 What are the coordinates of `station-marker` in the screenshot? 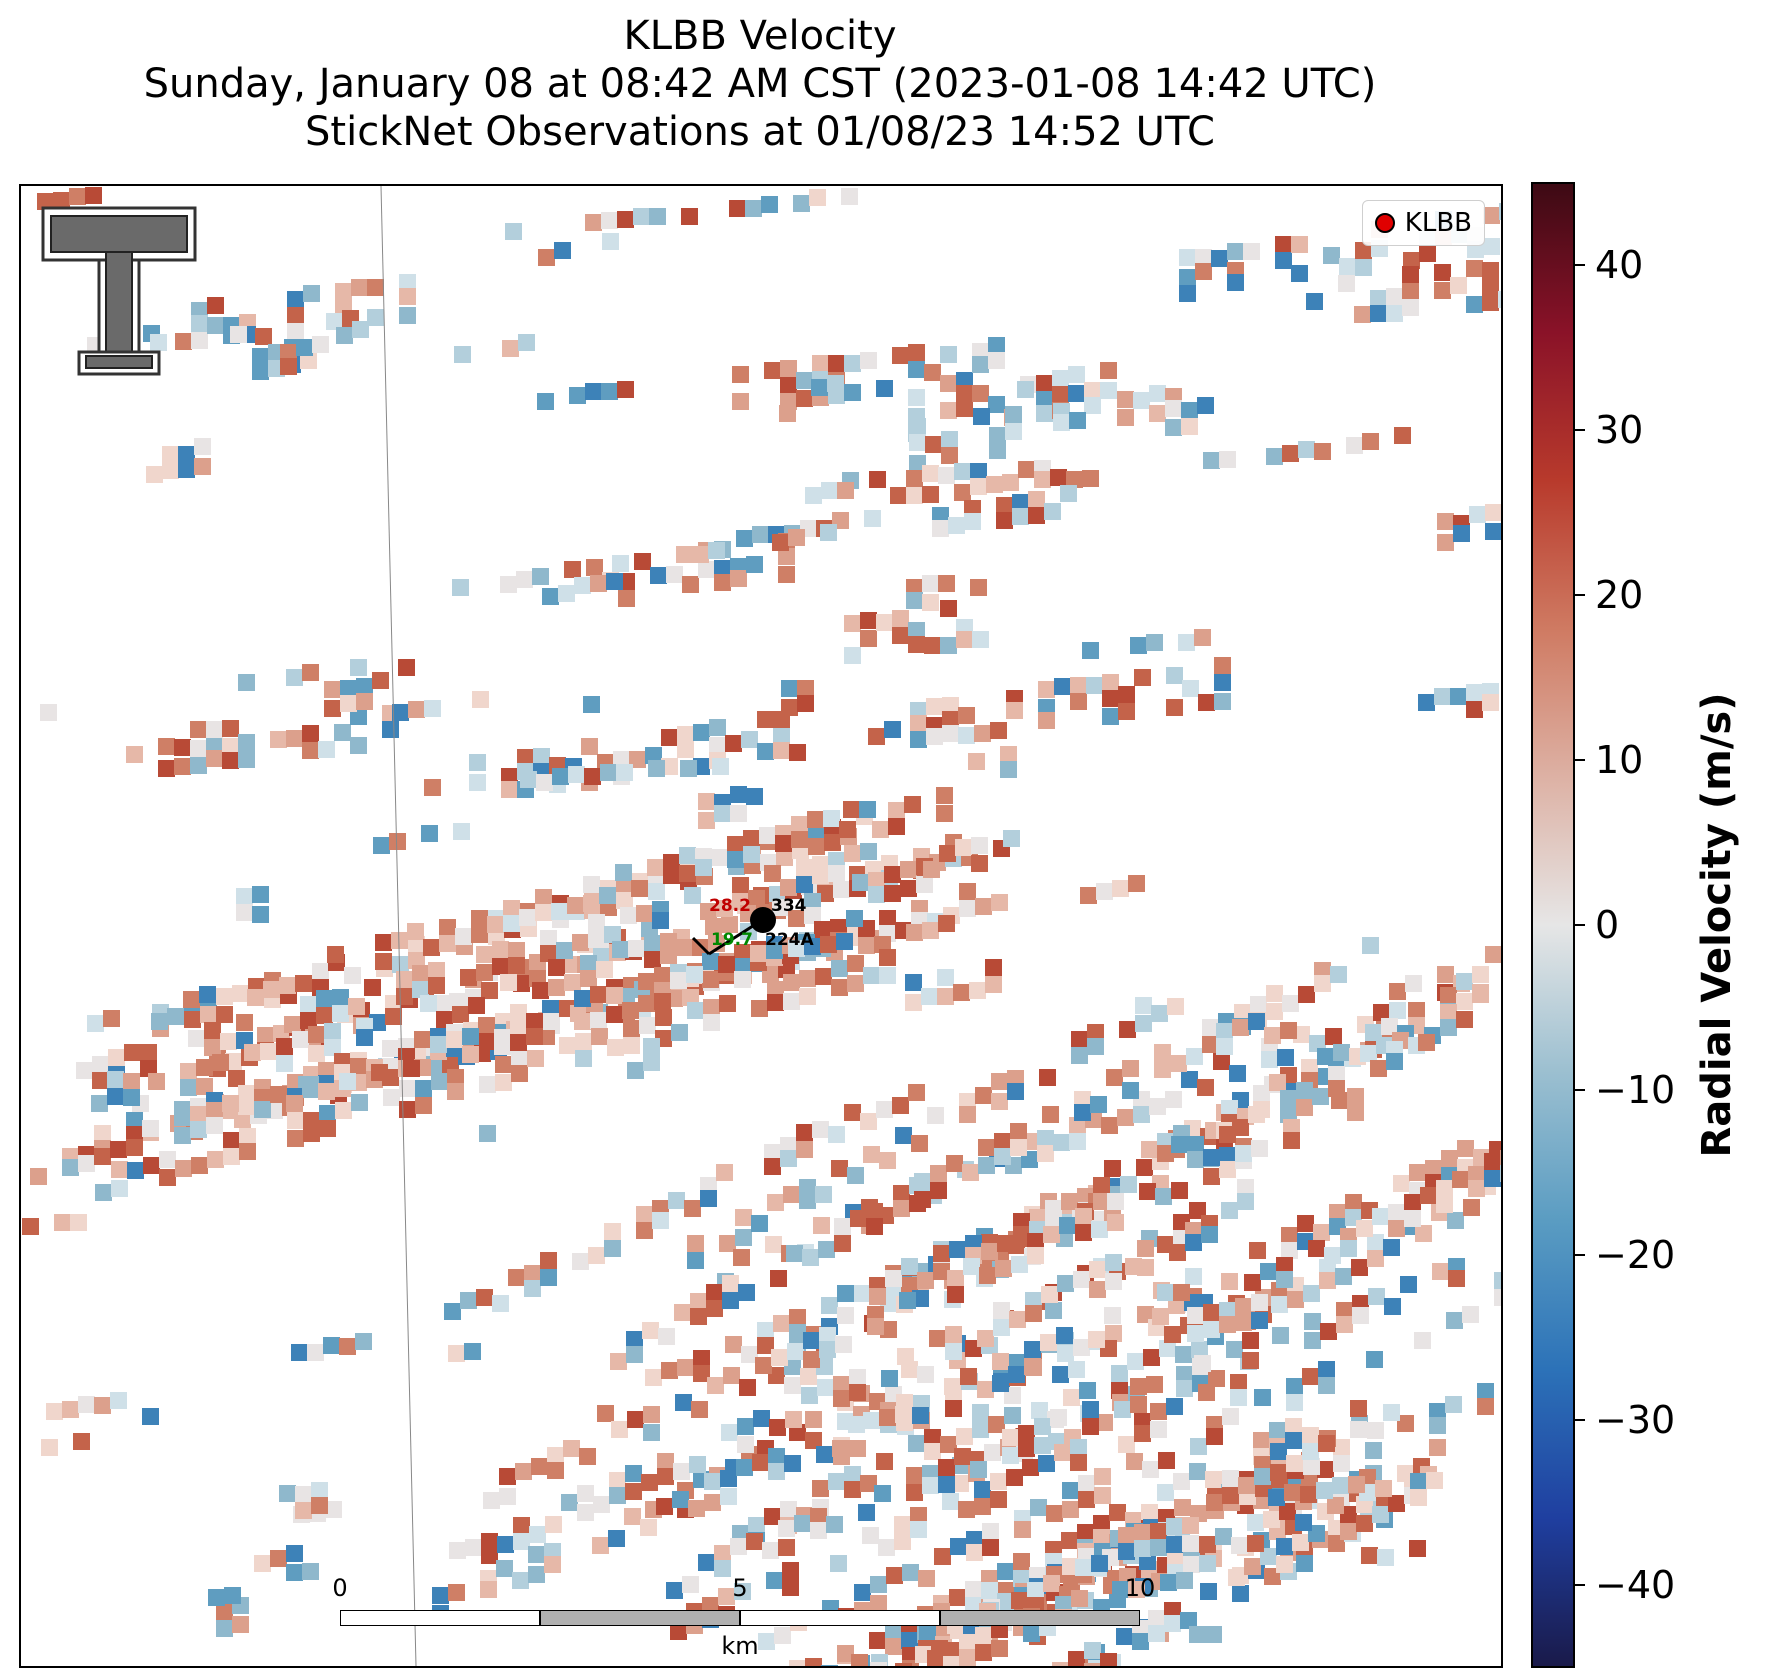 It's located at (763, 920).